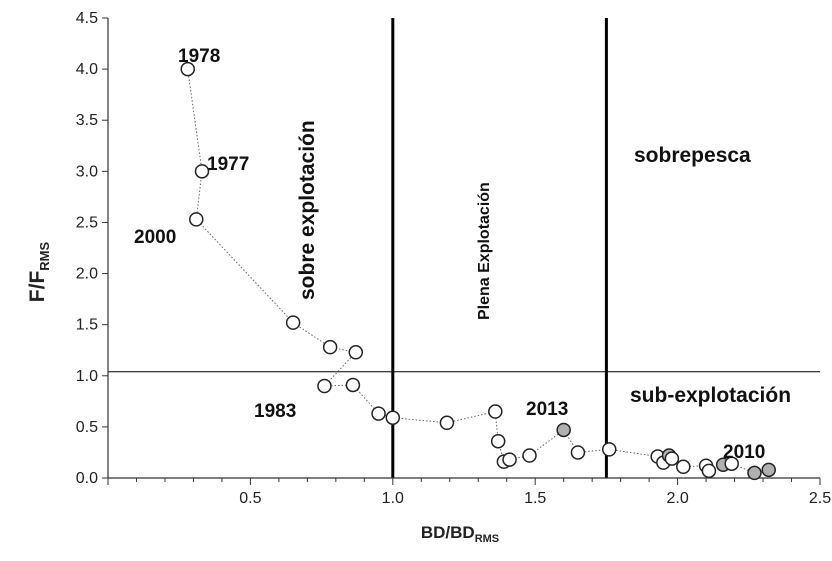  Describe the element at coordinates (677, 498) in the screenshot. I see `x-tick-label: 2.0` at that location.